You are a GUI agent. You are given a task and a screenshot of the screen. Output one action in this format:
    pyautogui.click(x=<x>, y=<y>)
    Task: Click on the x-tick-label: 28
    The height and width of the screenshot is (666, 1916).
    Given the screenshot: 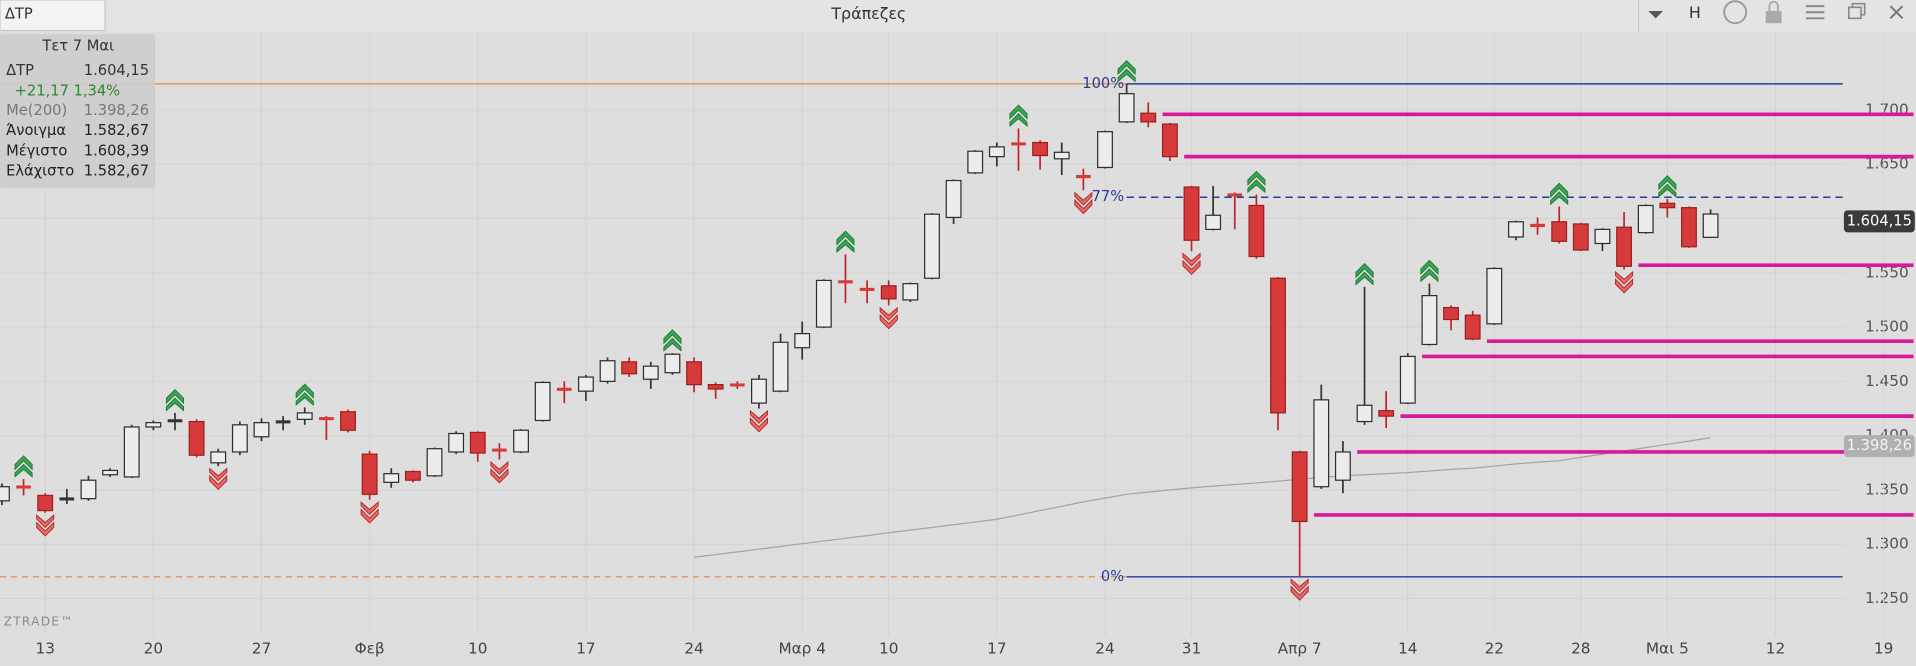 What is the action you would take?
    pyautogui.click(x=1580, y=648)
    